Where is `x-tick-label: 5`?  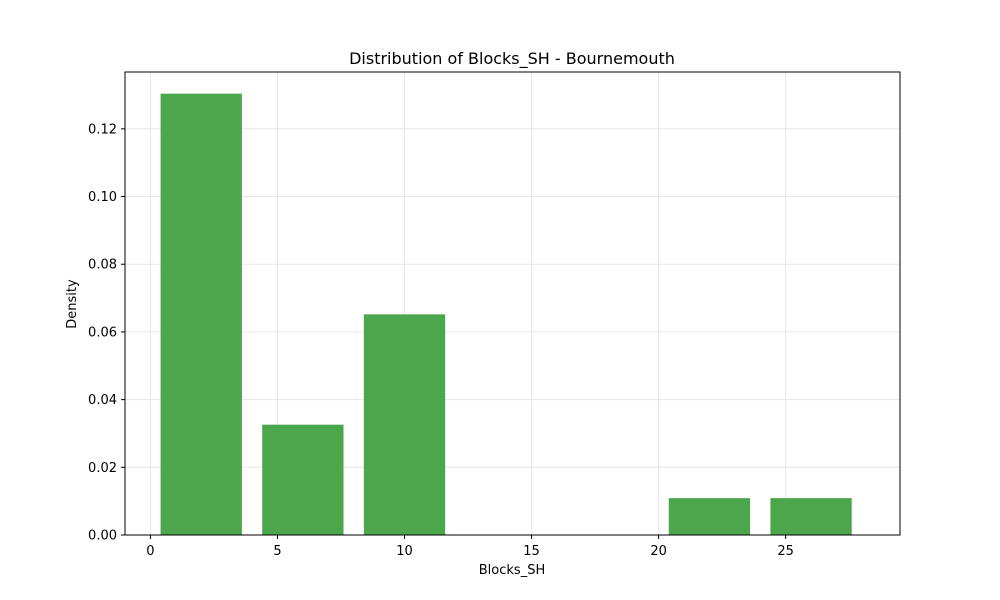 x-tick-label: 5 is located at coordinates (277, 551).